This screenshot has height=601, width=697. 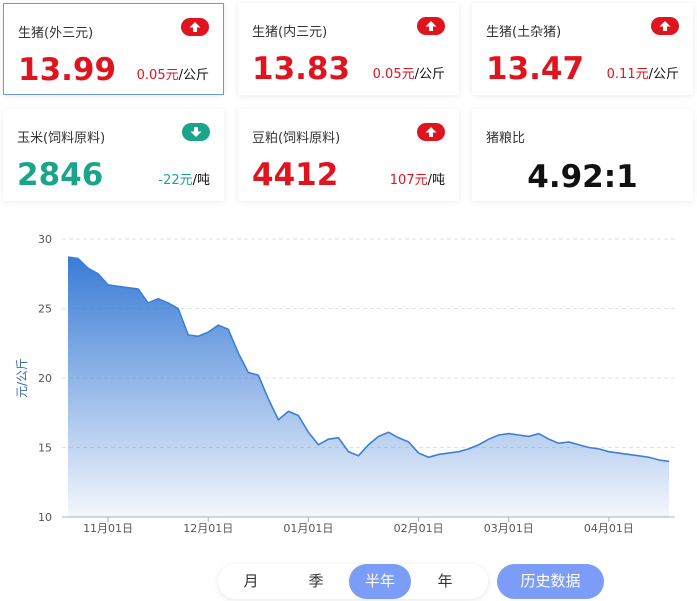 I want to click on price-card: 生猪(外三元) 13.99 0.05元/公斤, so click(x=113, y=49).